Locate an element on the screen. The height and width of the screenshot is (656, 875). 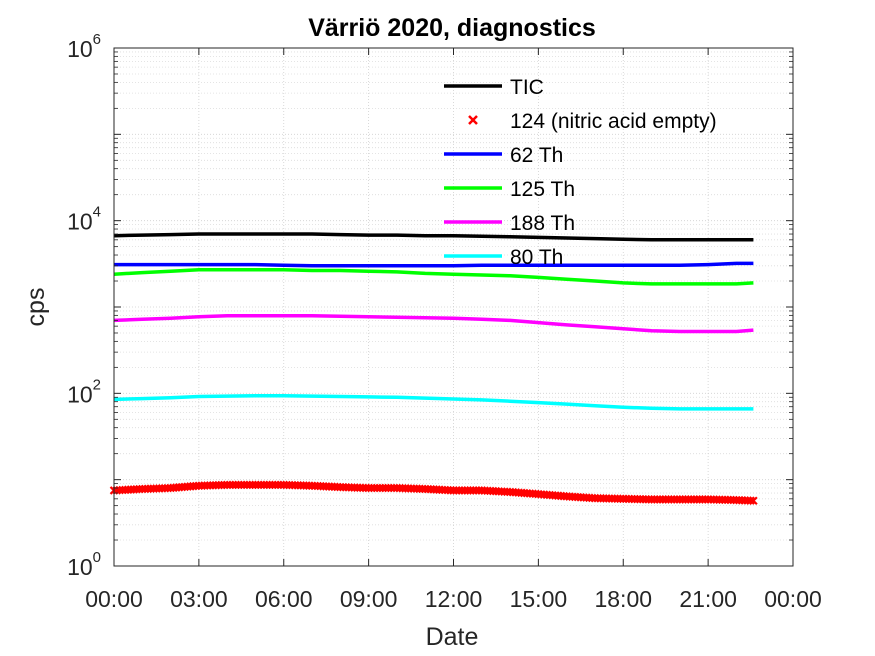
x-tick-label: 21:00 is located at coordinates (708, 599).